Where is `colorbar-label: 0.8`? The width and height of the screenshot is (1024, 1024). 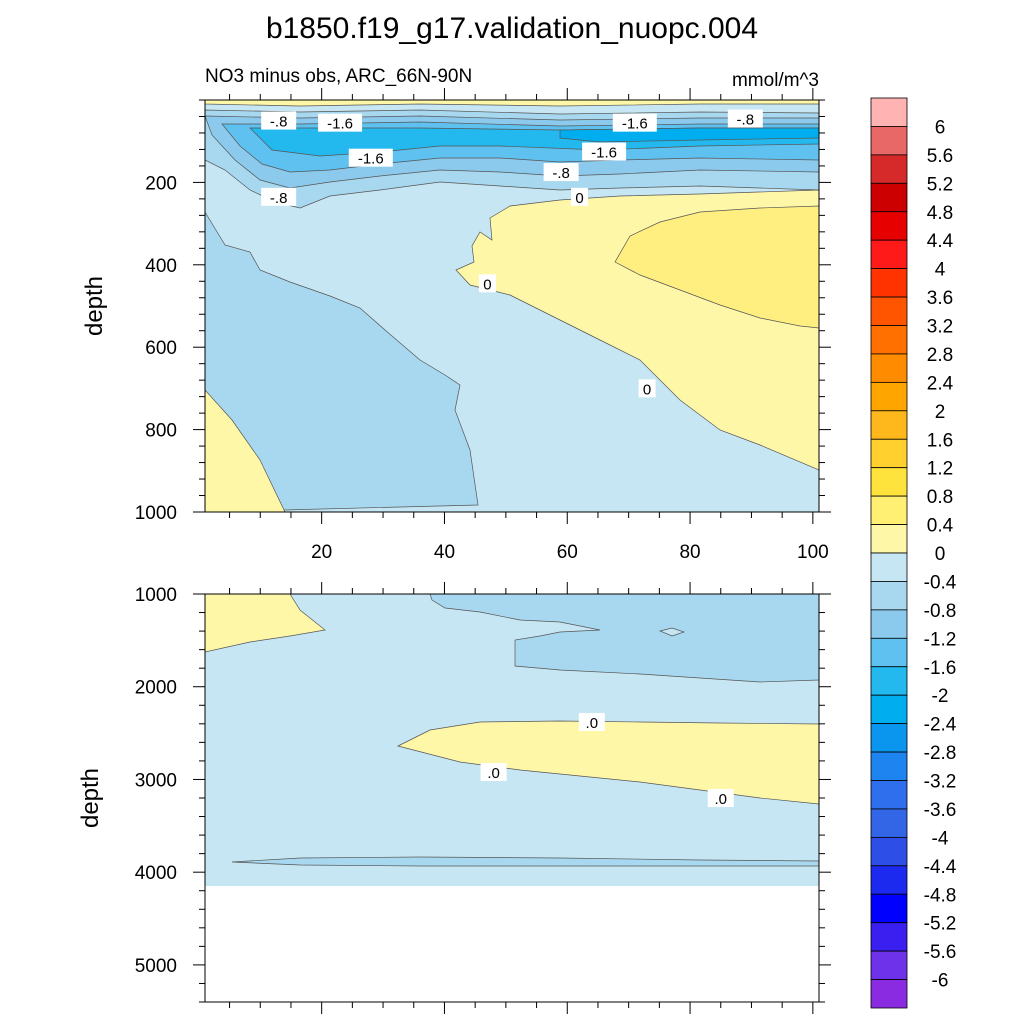
colorbar-label: 0.8 is located at coordinates (940, 497).